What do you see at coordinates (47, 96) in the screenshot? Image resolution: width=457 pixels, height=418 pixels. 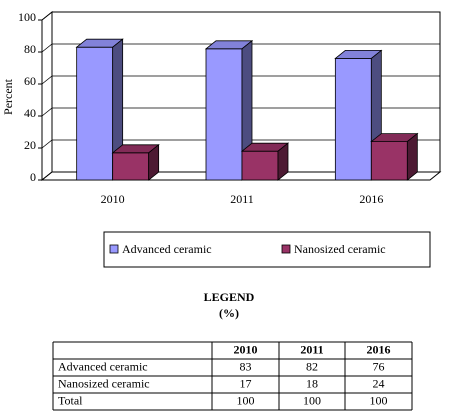 I see `side-wall` at bounding box center [47, 96].